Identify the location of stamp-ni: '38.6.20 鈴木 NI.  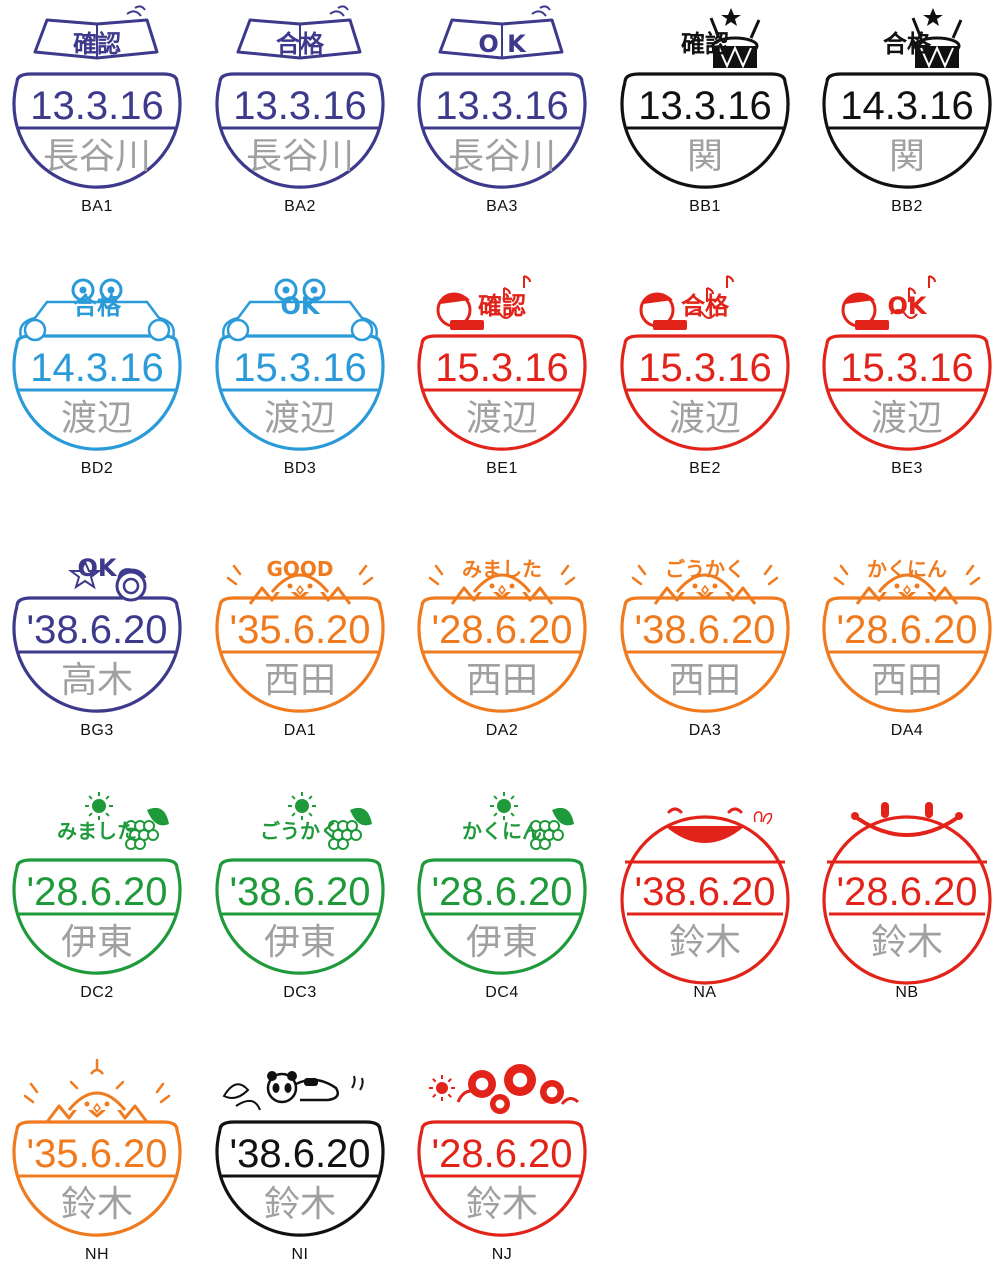
(300, 1163).